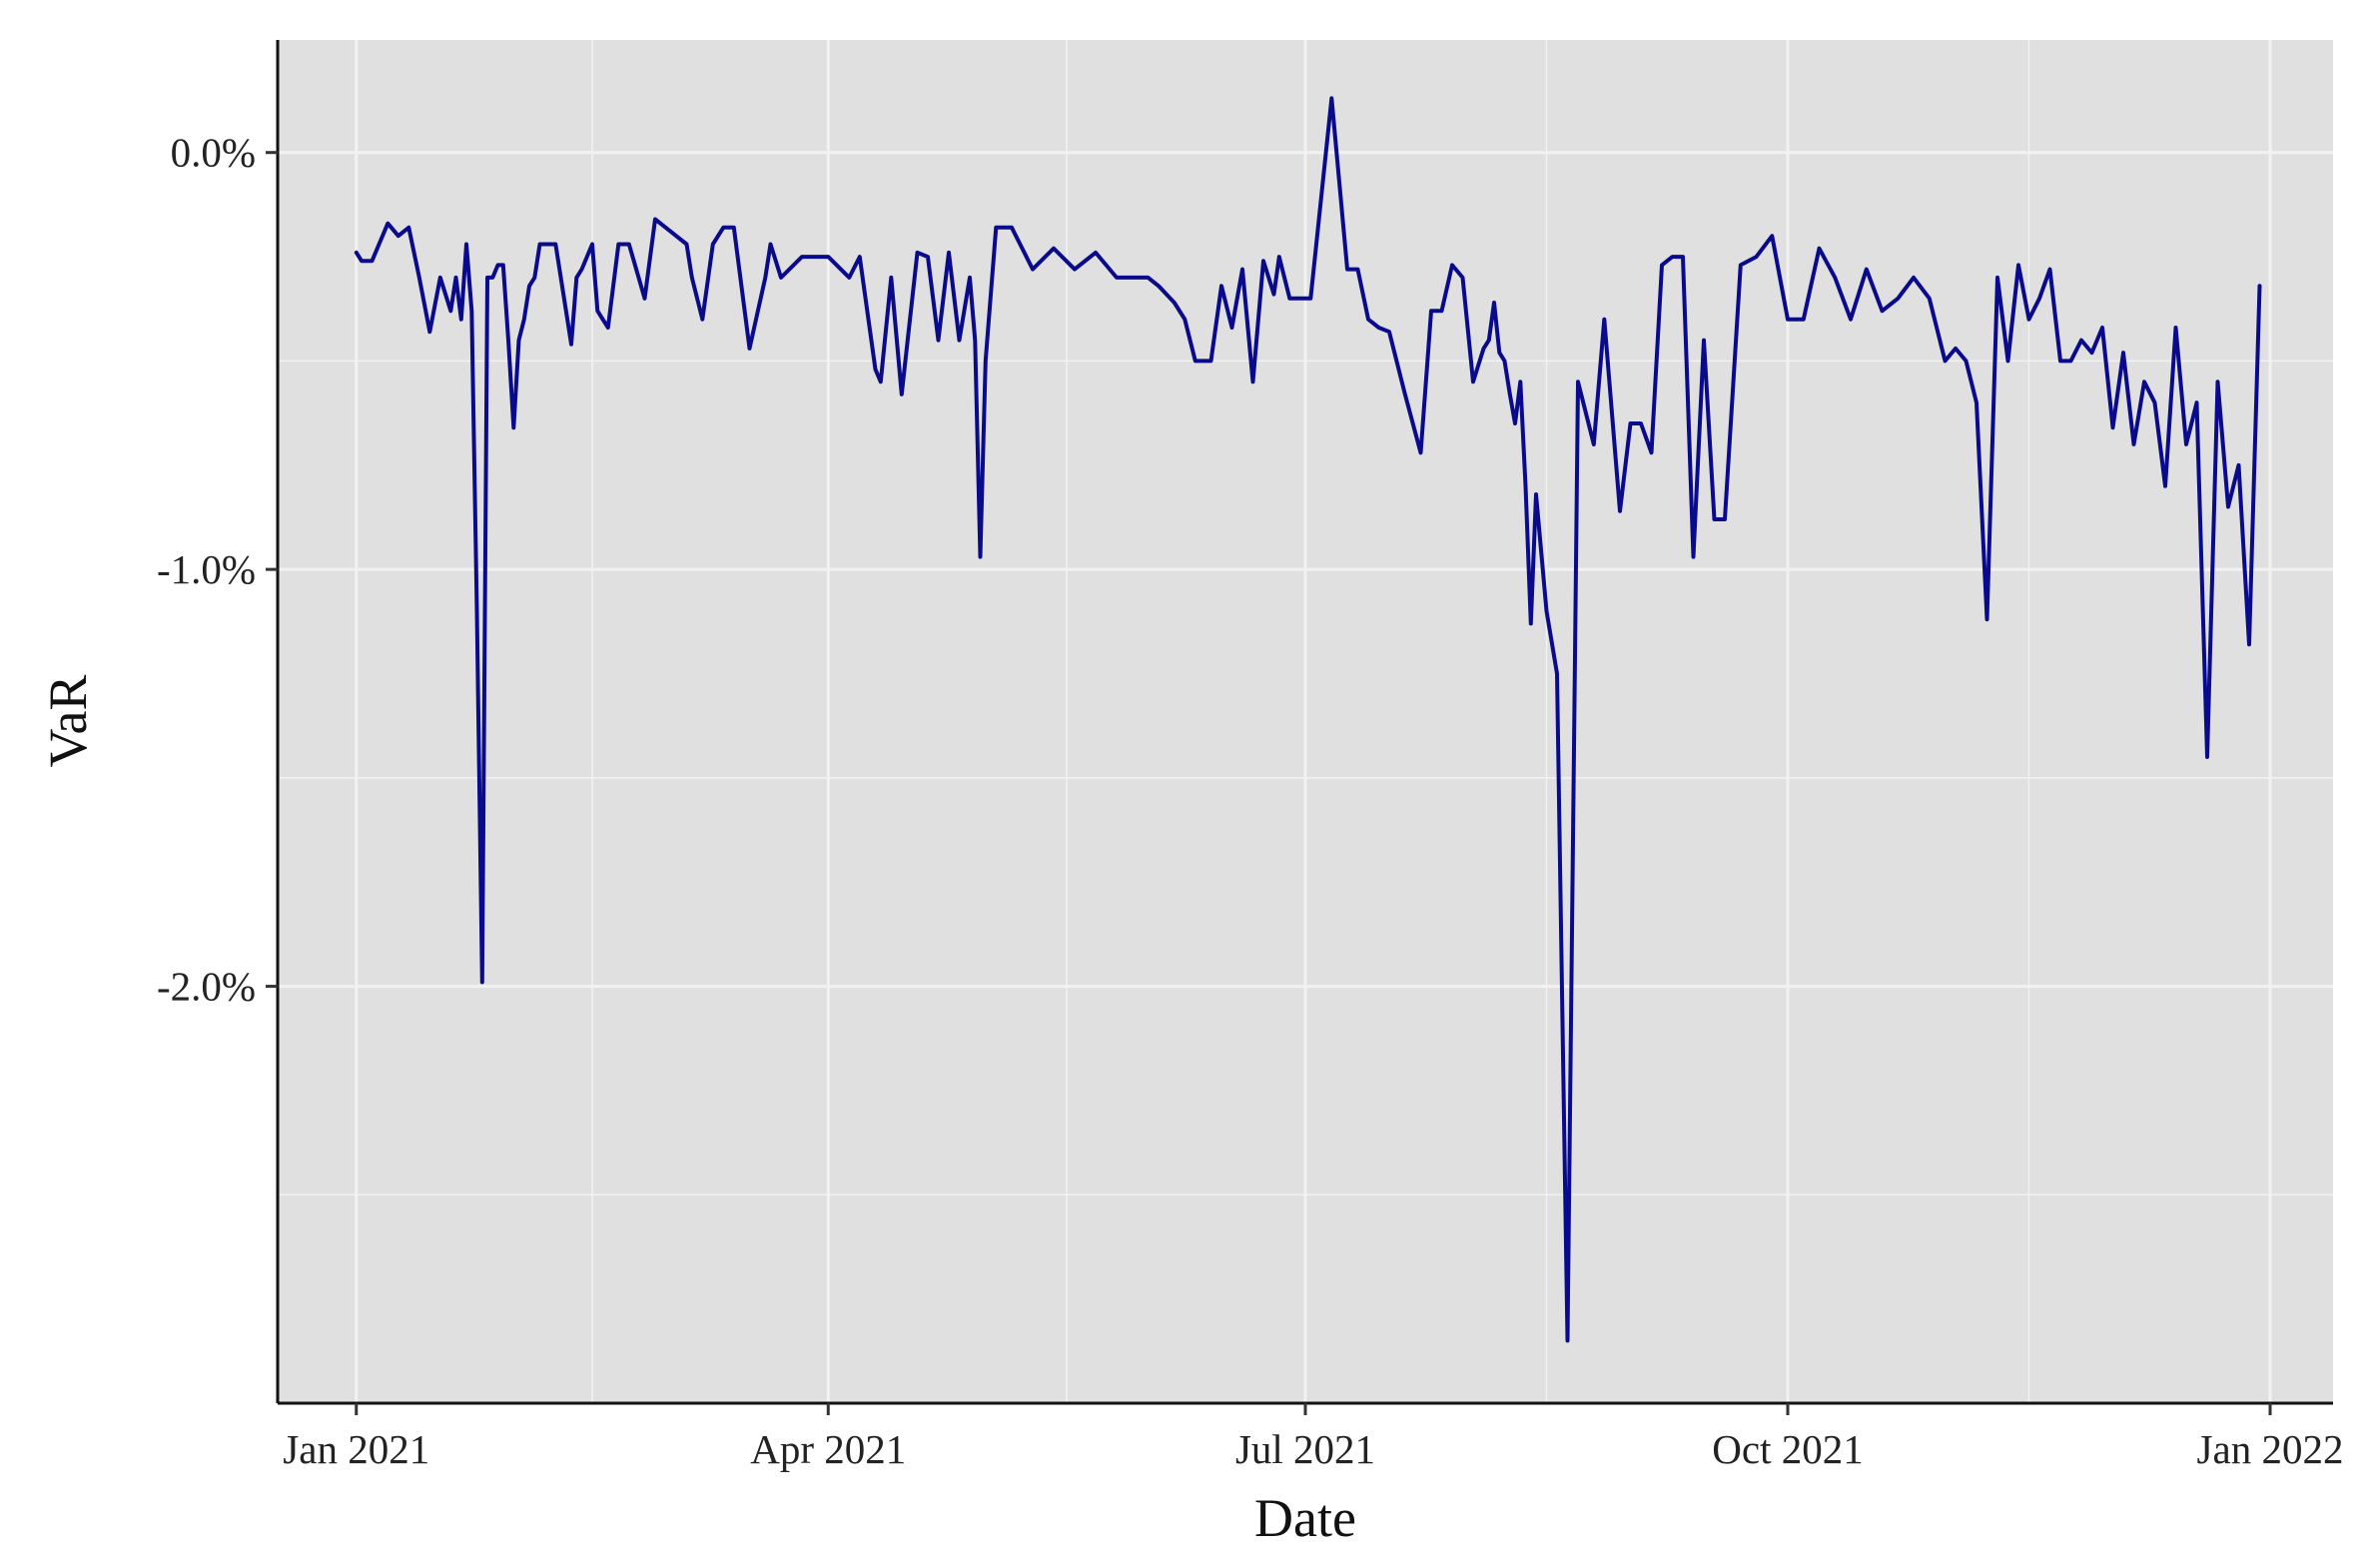 This screenshot has height=1568, width=2373. I want to click on y-axis-title: VaR, so click(68, 721).